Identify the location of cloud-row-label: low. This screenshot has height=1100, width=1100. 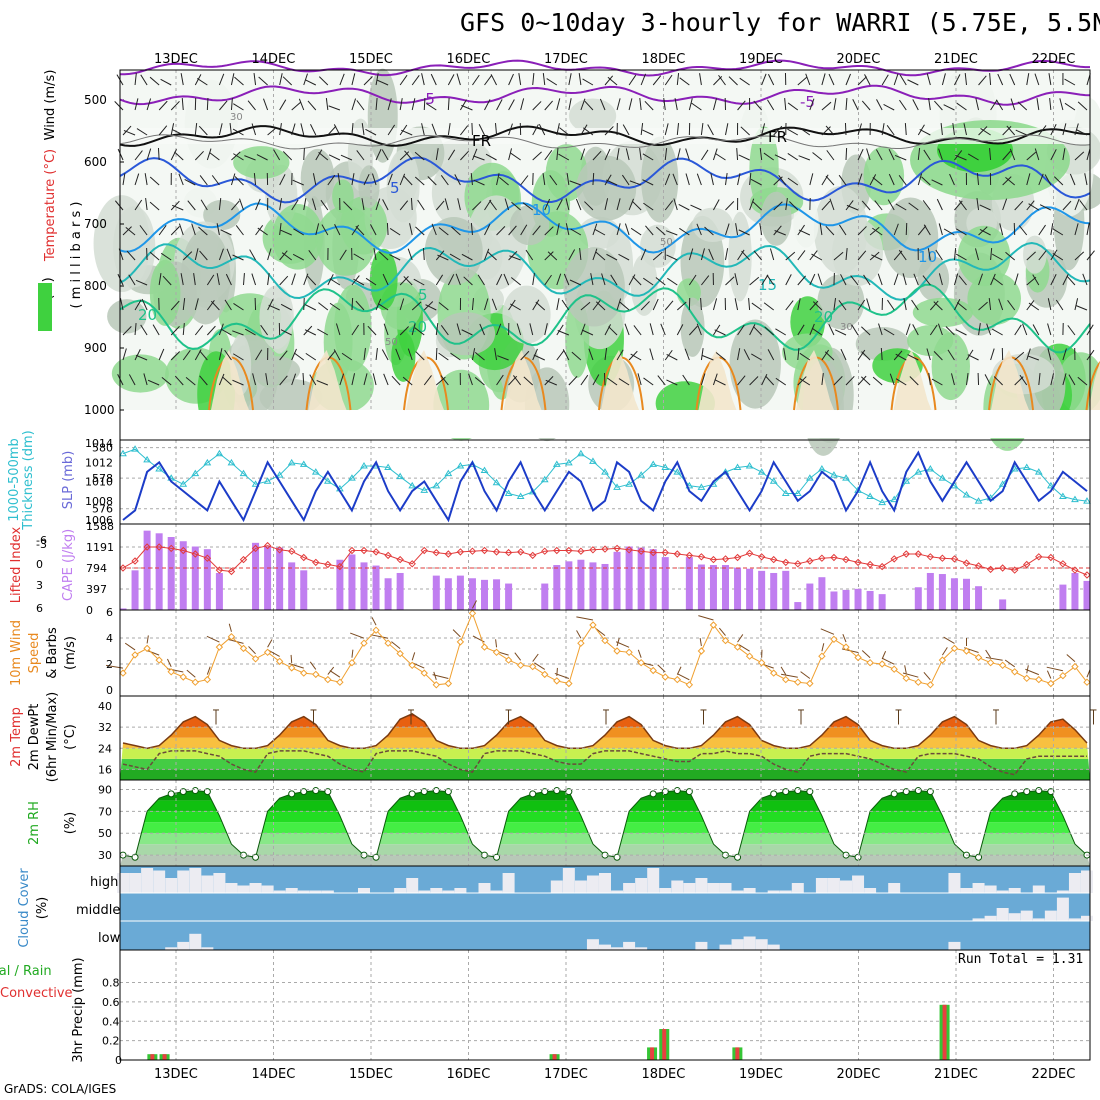
(109, 938).